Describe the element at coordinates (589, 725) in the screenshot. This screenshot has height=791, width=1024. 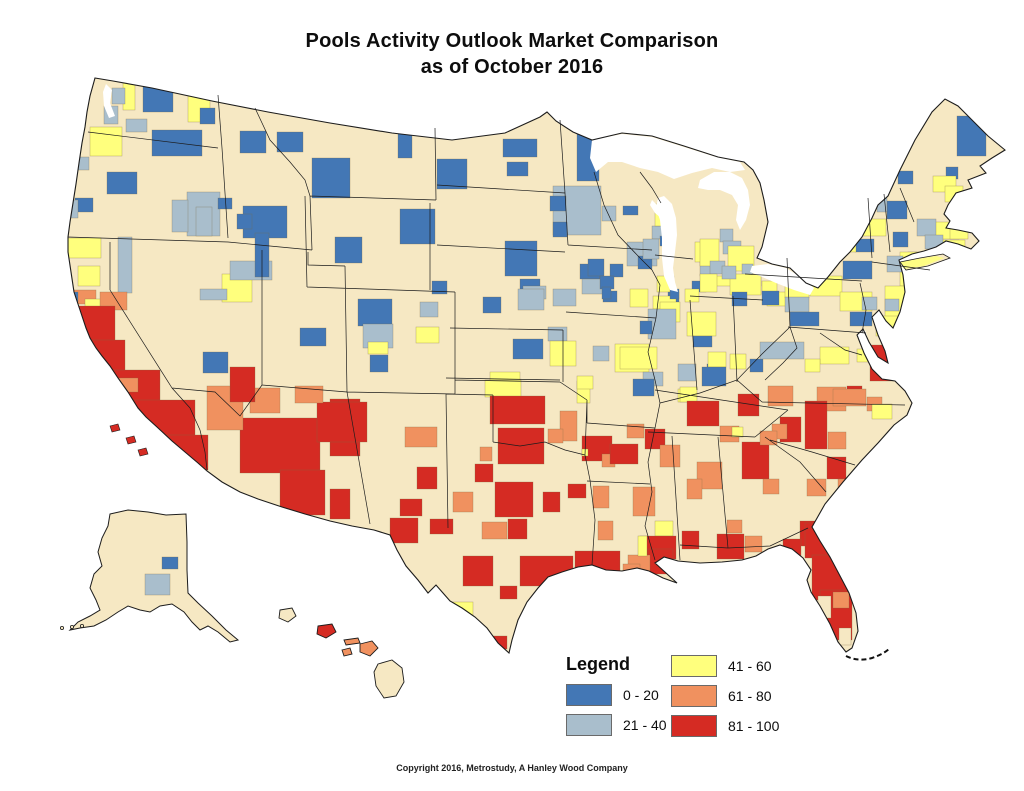
I see `legend-swatch-gray` at that location.